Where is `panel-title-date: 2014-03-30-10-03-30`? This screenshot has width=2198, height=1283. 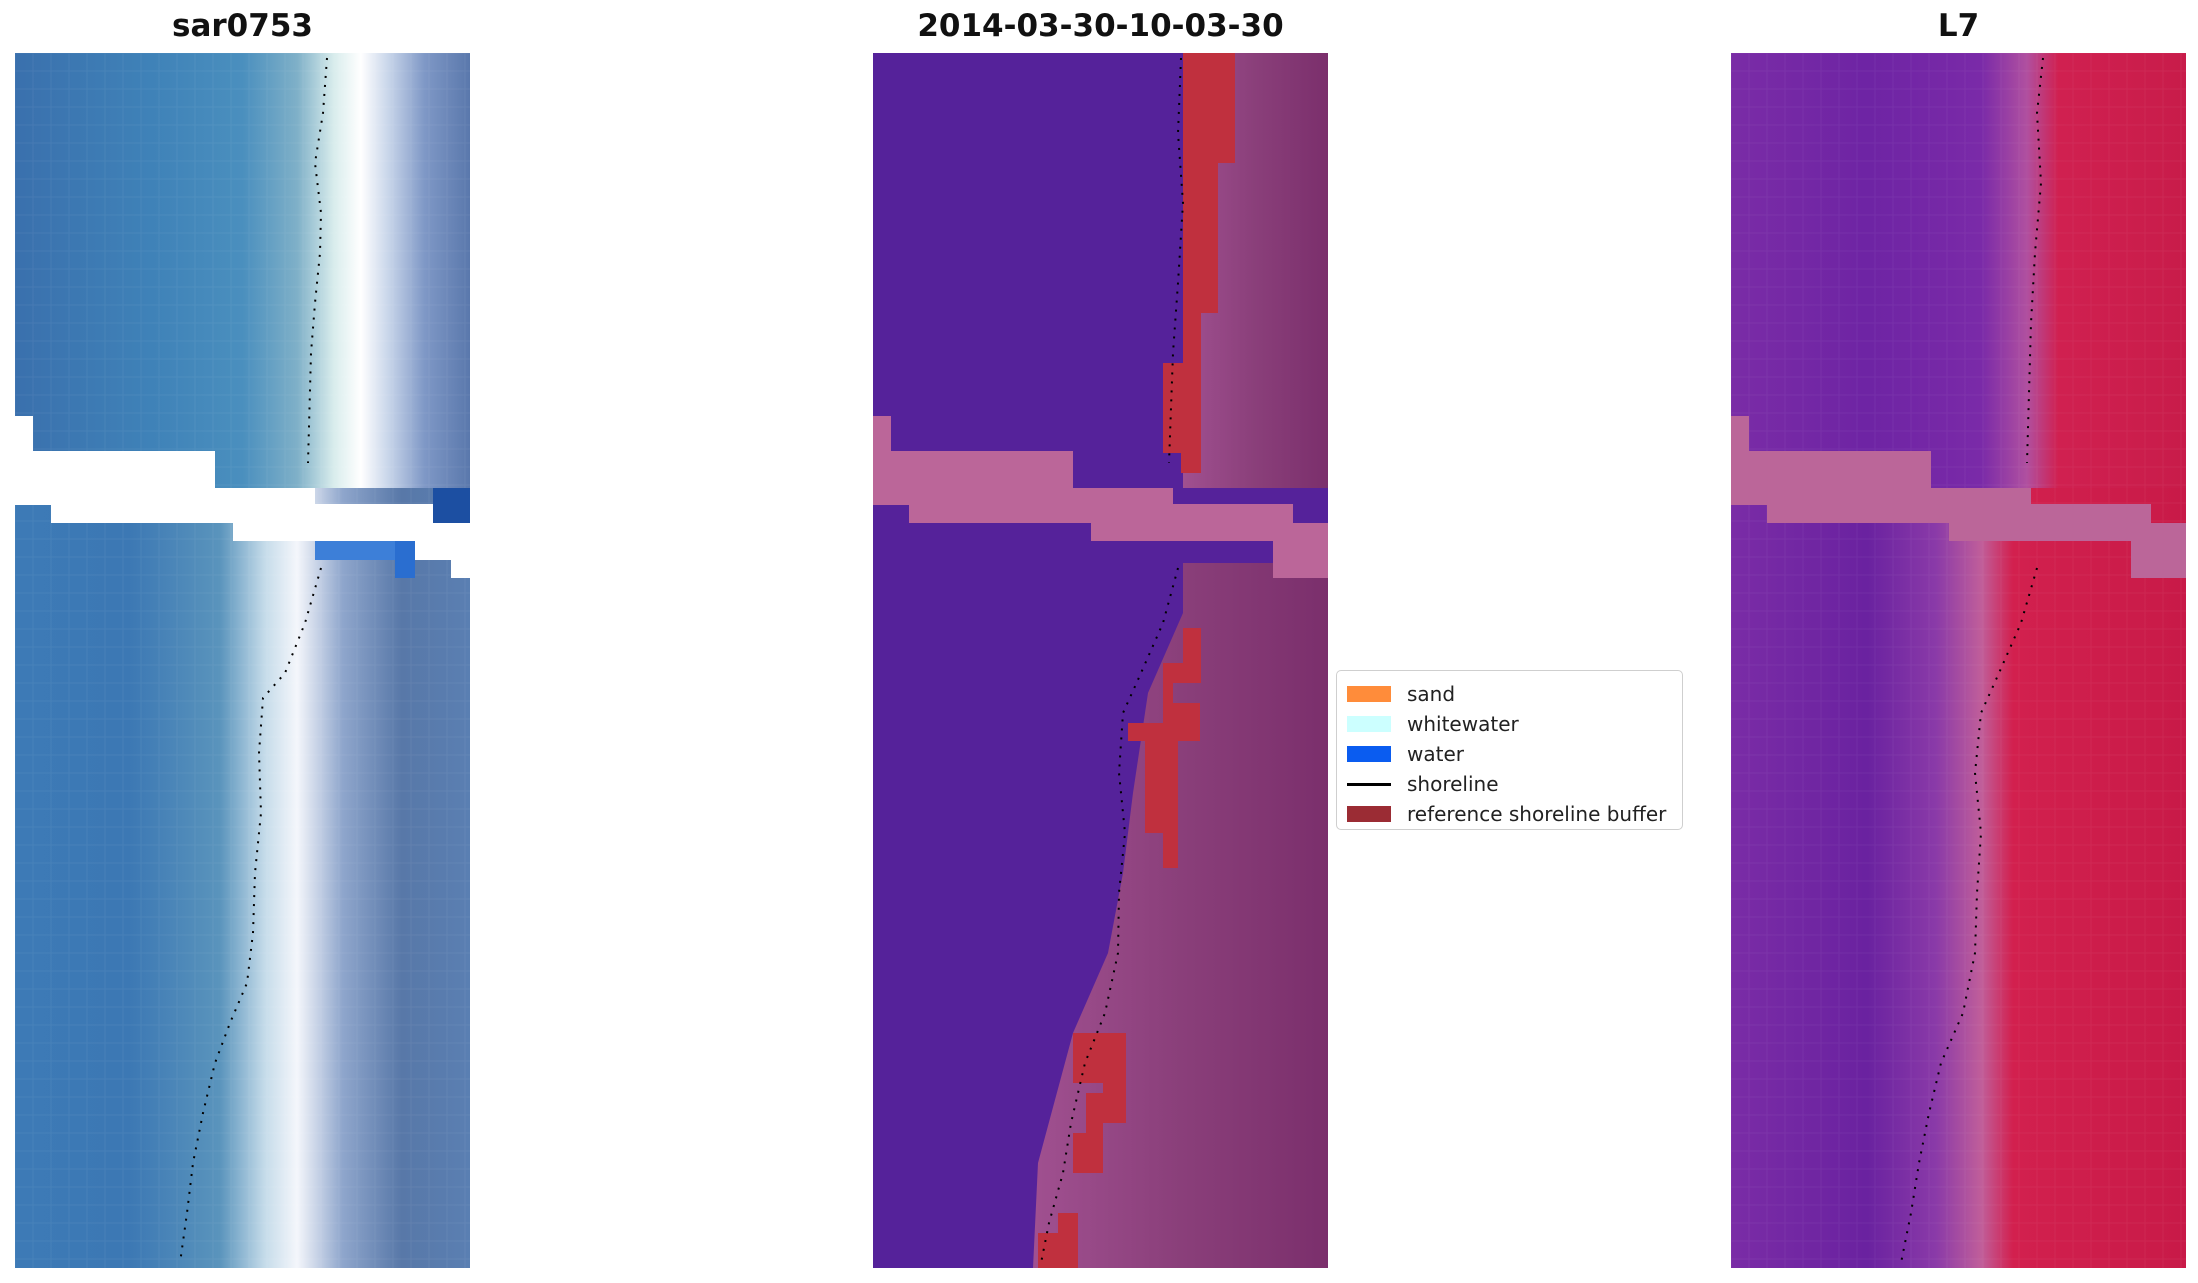 panel-title-date: 2014-03-30-10-03-30 is located at coordinates (1100, 26).